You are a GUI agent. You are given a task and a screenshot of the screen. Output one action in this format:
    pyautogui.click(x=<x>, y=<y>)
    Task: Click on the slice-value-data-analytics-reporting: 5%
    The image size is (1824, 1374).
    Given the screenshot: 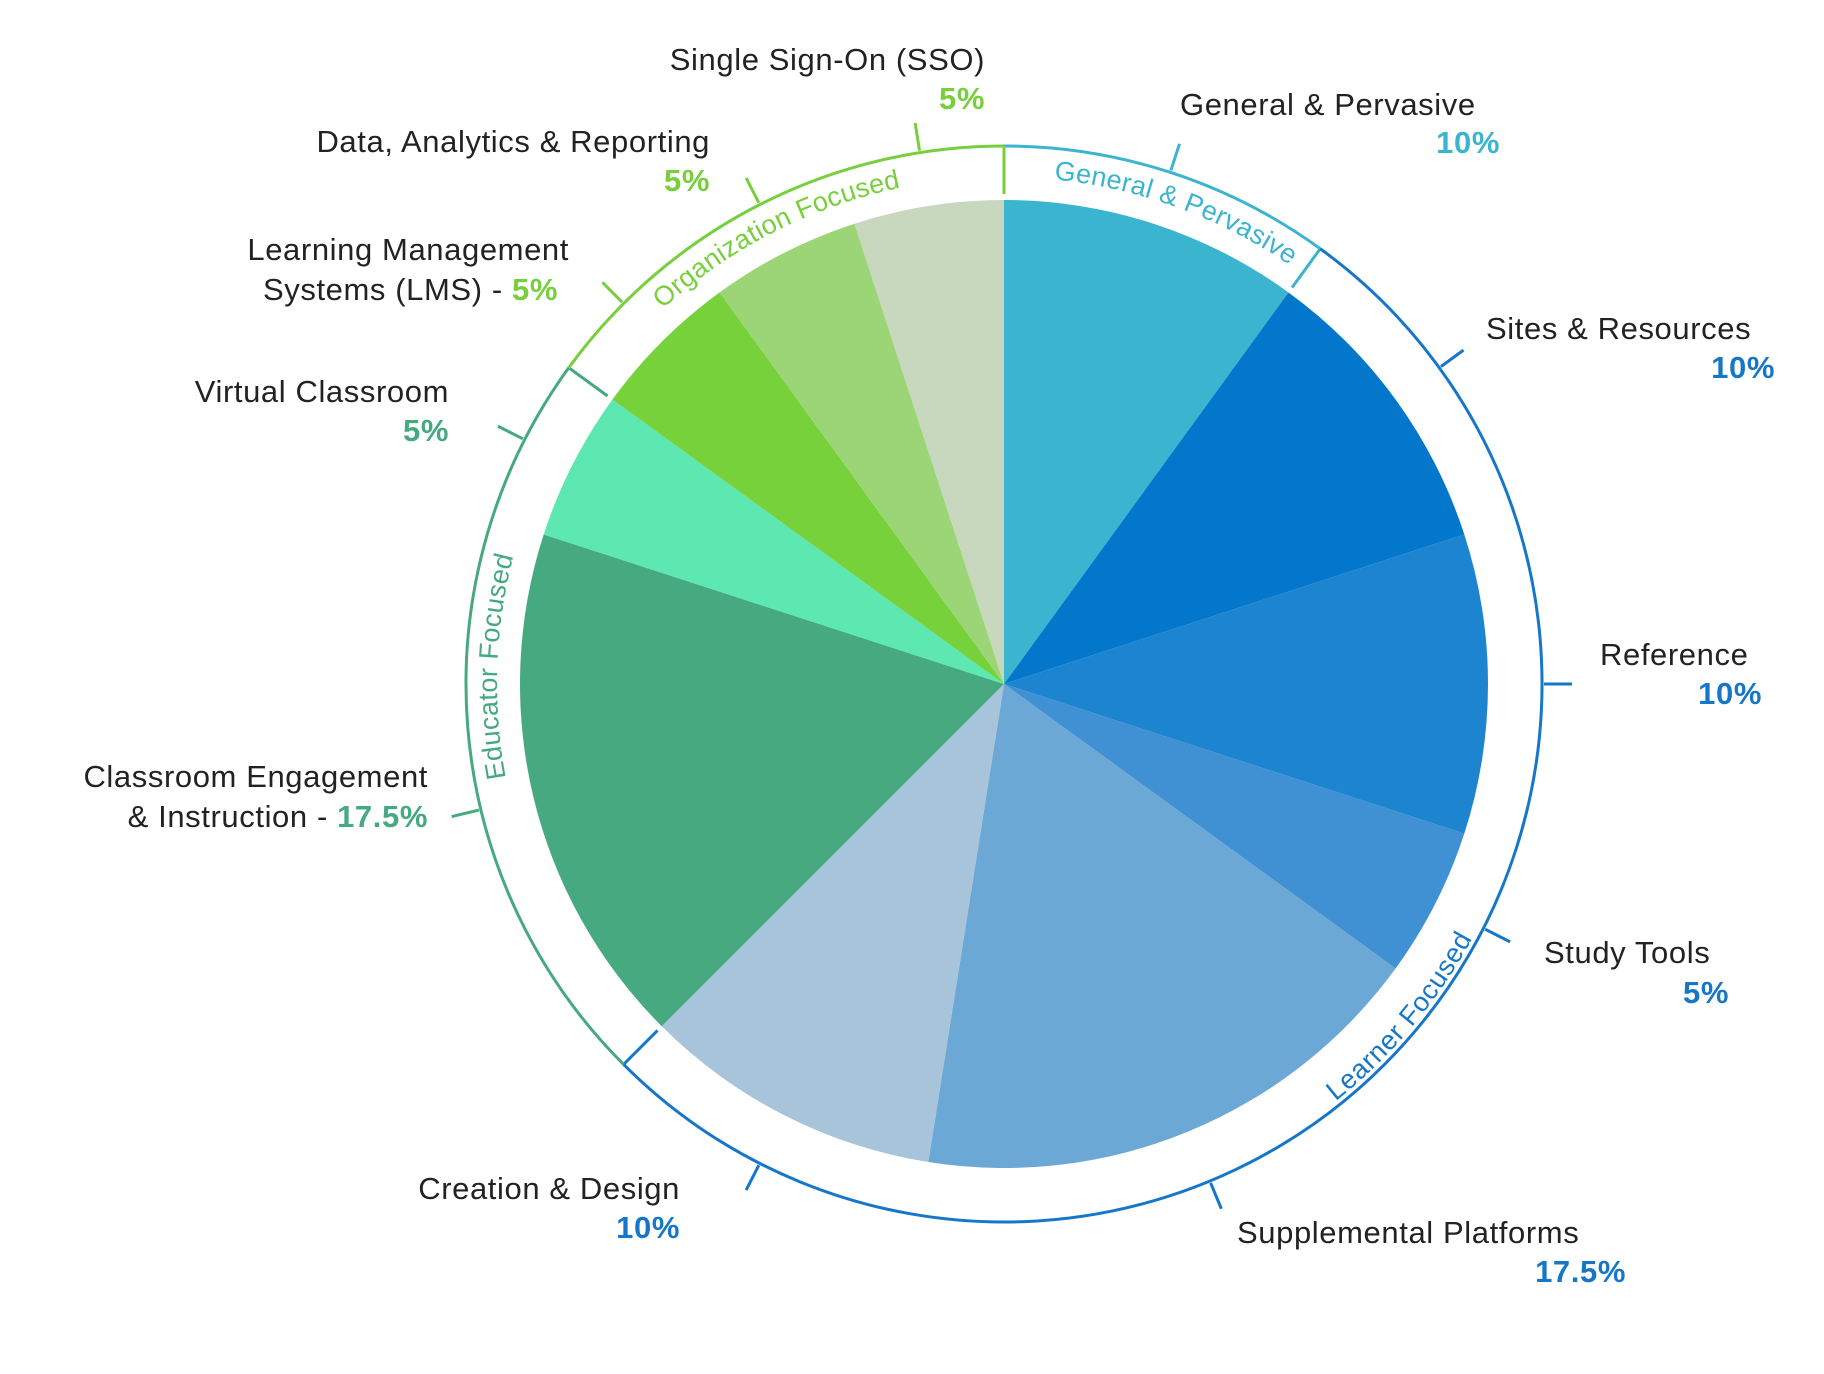 What is the action you would take?
    pyautogui.click(x=687, y=180)
    